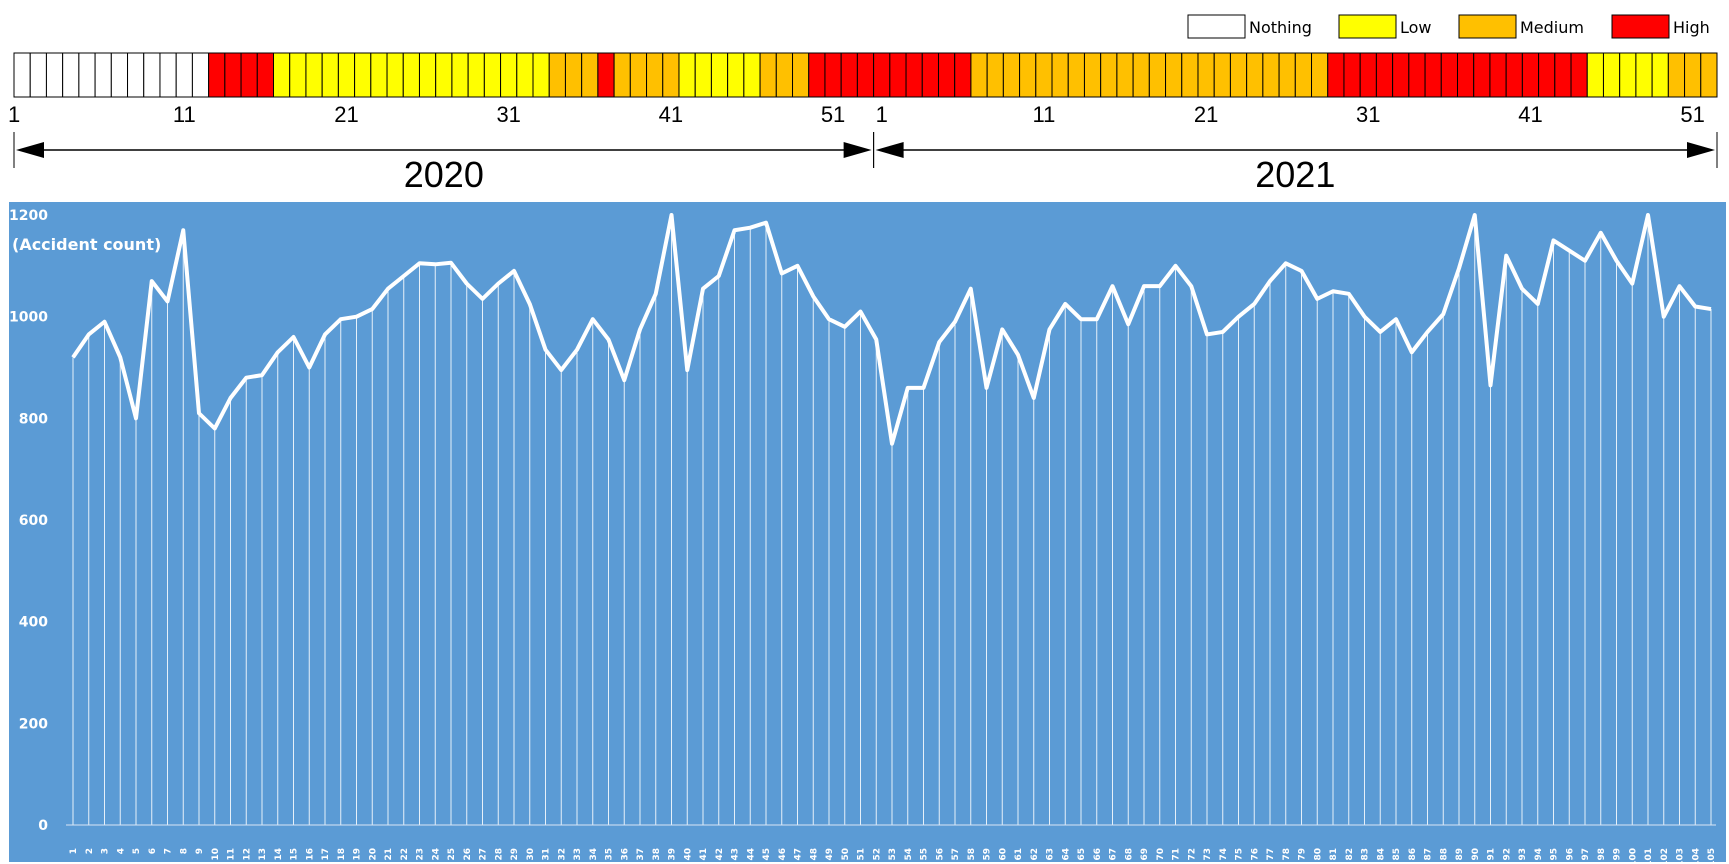  What do you see at coordinates (1701, 150) in the screenshot?
I see `arrow-right-icon` at bounding box center [1701, 150].